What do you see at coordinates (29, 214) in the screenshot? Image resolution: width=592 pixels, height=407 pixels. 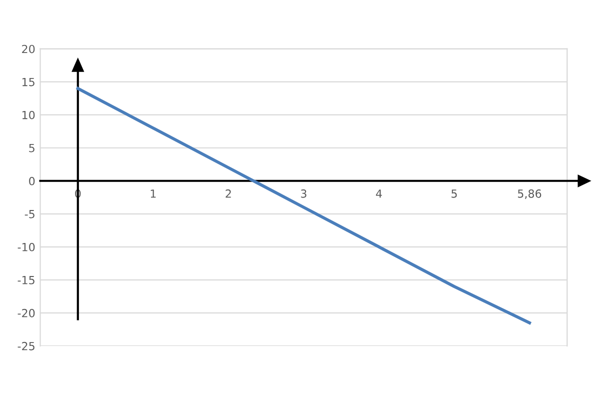 I see `y-tick-label: -5` at bounding box center [29, 214].